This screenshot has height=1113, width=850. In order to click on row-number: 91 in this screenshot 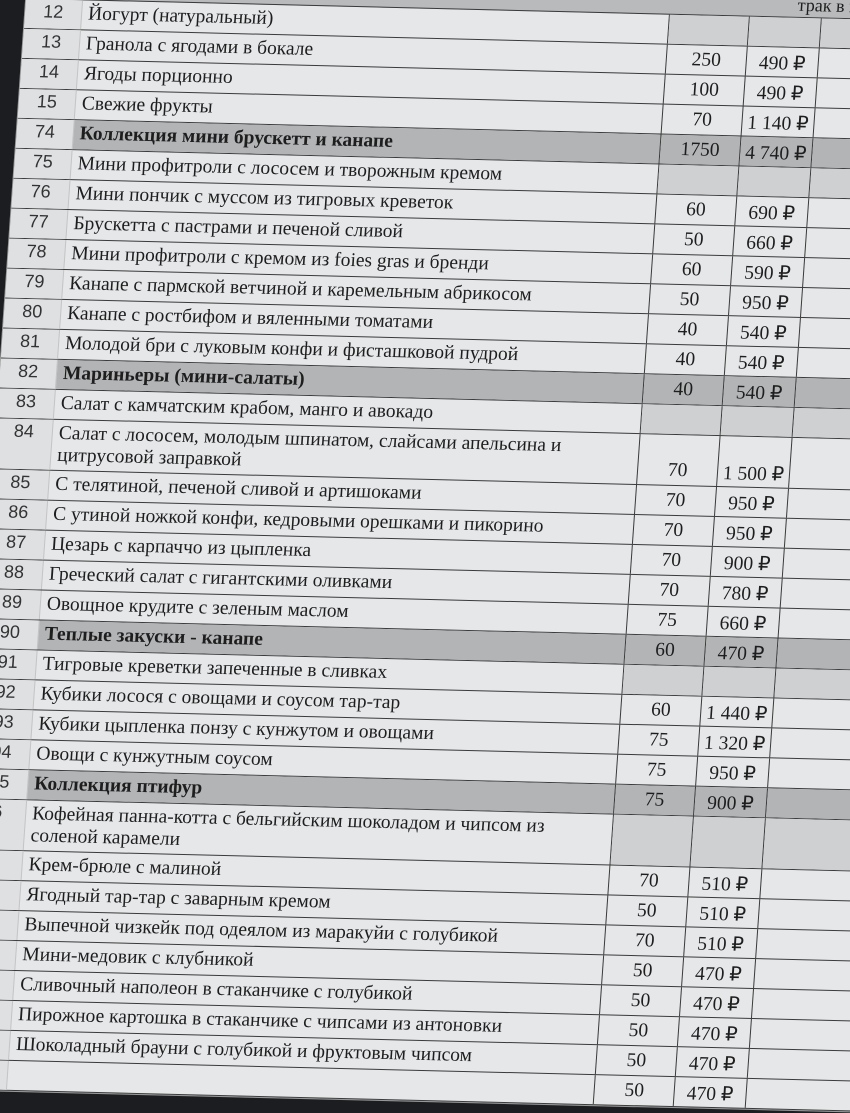, I will do `click(19, 664)`.